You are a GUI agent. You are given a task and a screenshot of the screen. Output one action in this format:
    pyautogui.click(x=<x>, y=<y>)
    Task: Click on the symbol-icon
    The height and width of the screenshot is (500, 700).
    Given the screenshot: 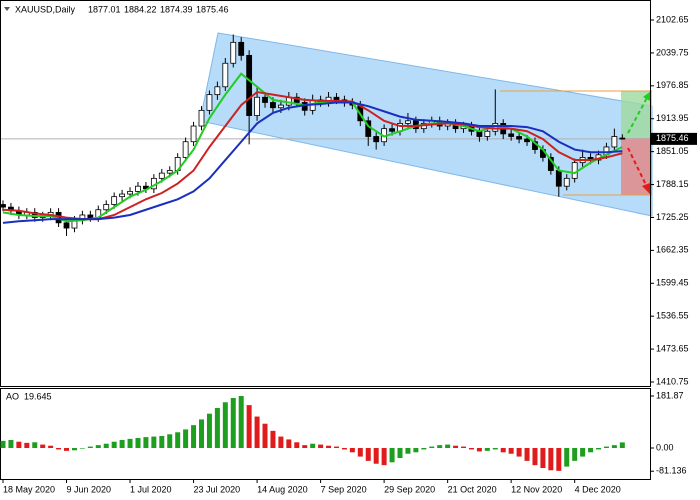 What is the action you would take?
    pyautogui.click(x=7, y=9)
    